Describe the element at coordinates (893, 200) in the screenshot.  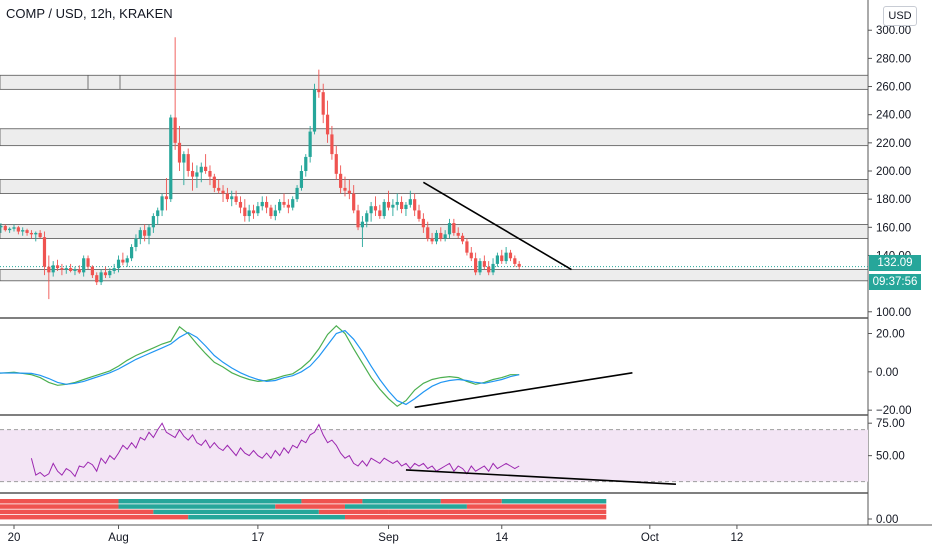
I see `price-tick-label: 180.00` at that location.